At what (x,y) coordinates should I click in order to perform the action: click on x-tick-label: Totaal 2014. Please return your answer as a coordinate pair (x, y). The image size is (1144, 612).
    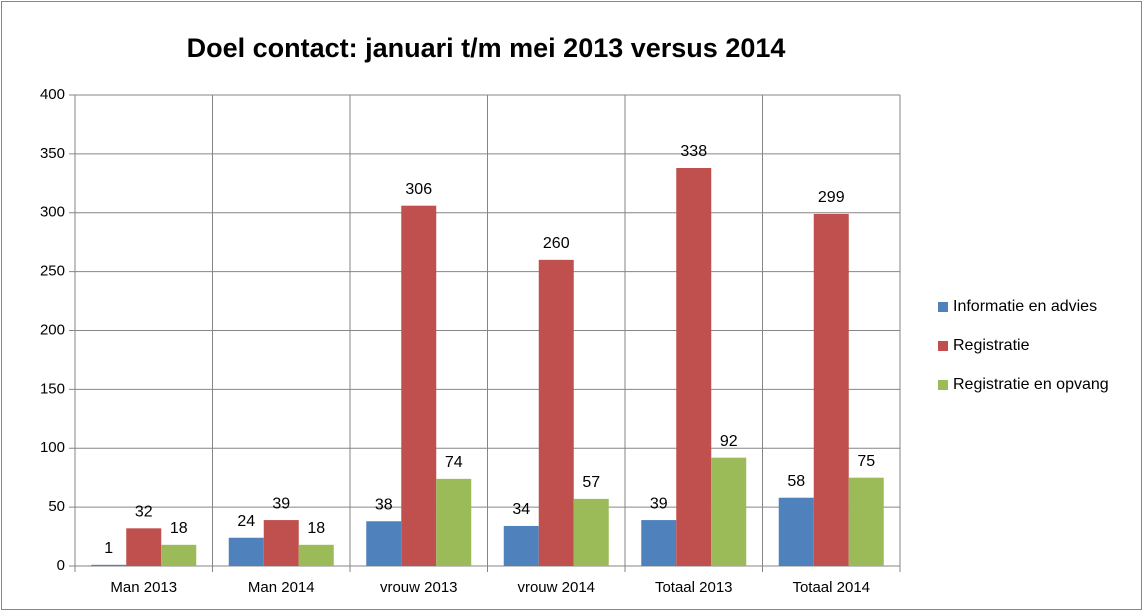
    Looking at the image, I should click on (831, 587).